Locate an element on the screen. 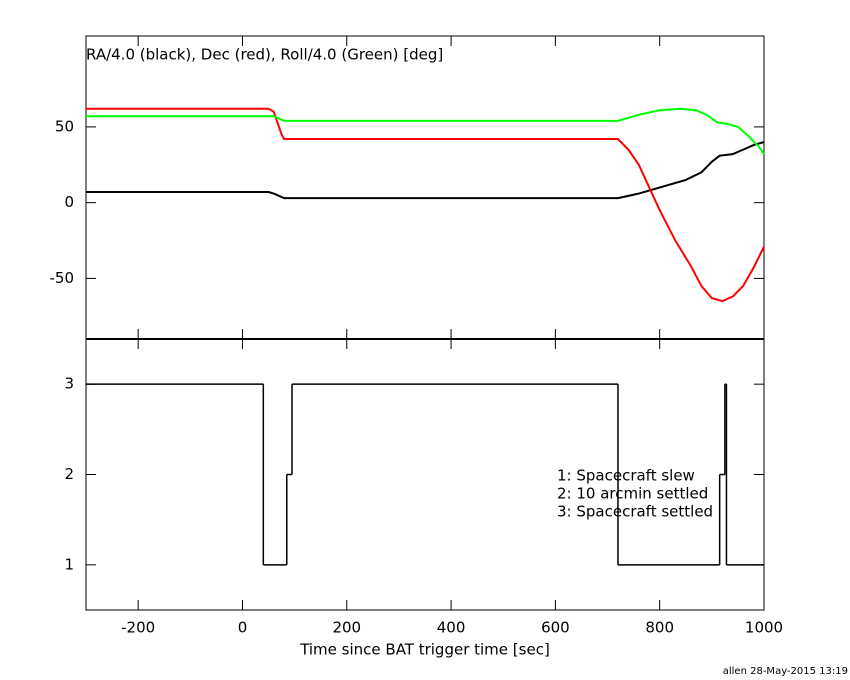 The image size is (850, 680). x-tick-label: -200 is located at coordinates (138, 628).